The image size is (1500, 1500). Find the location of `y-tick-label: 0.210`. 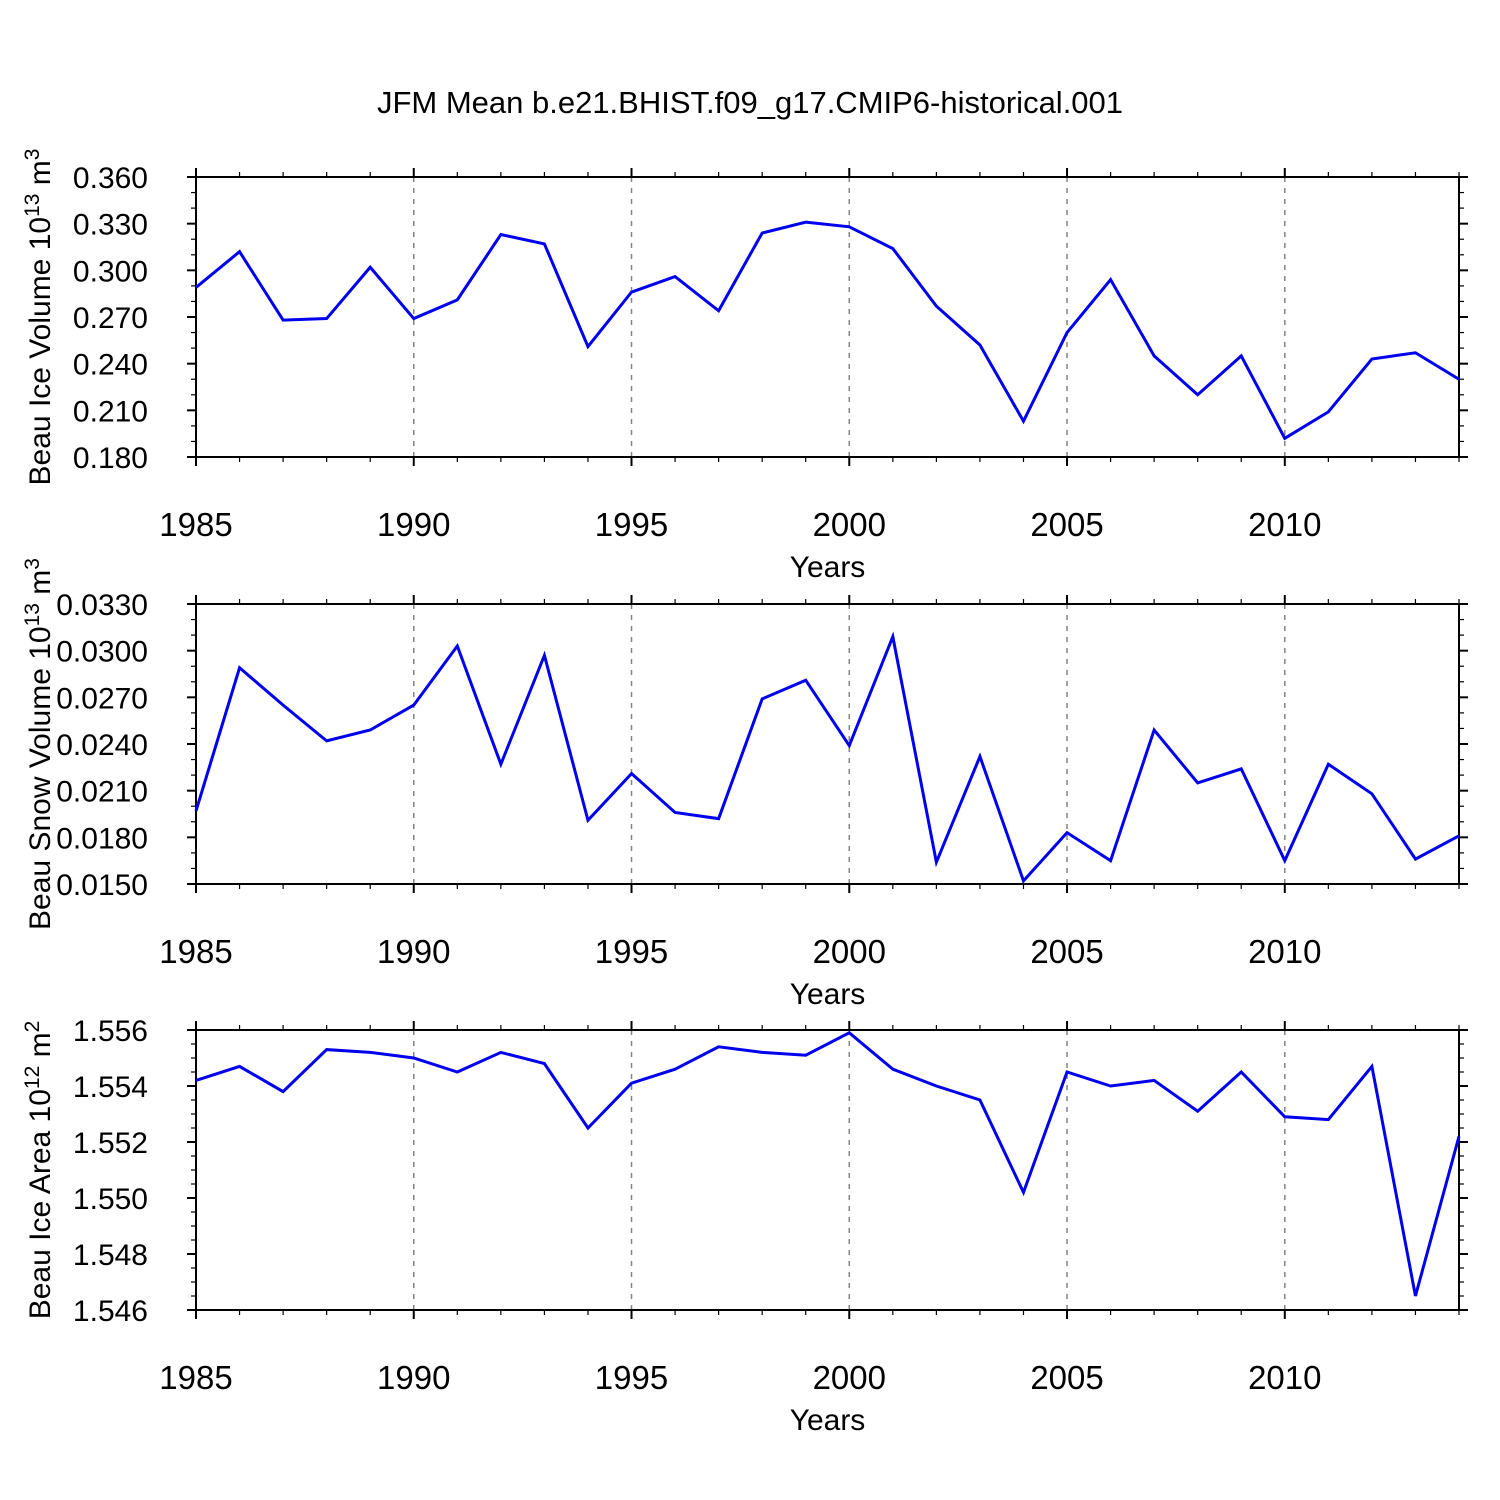

y-tick-label: 0.210 is located at coordinates (110, 411).